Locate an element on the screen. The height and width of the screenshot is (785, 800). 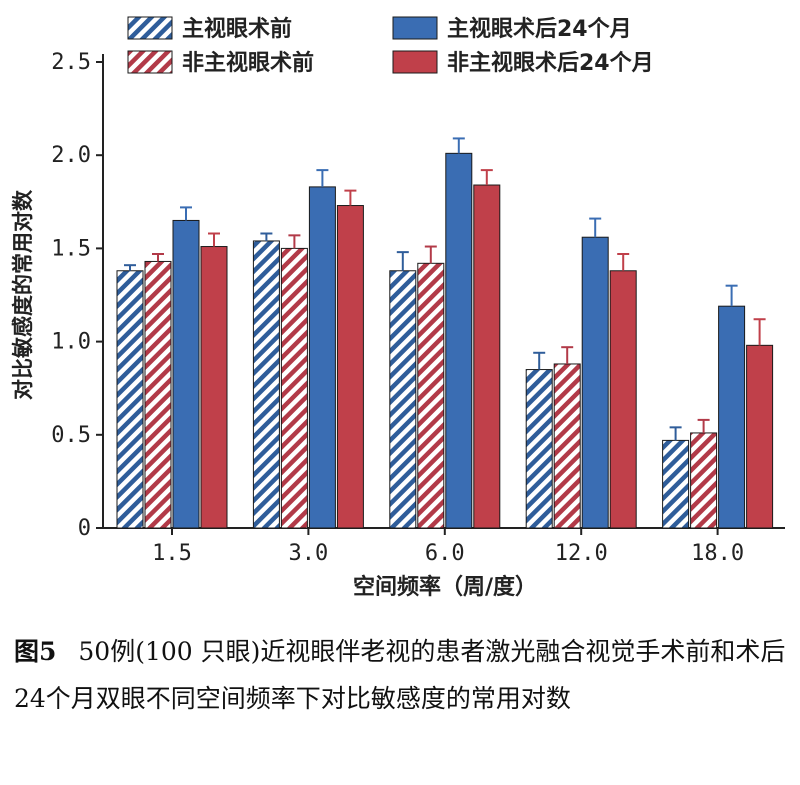
y-tick-label: 1.5 is located at coordinates (71, 248).